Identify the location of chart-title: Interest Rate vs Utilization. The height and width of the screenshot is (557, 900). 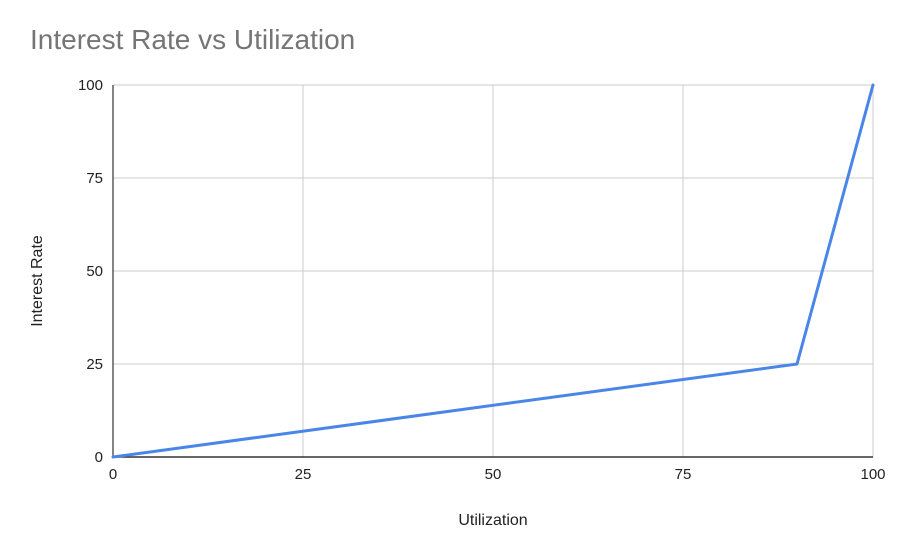
(193, 39).